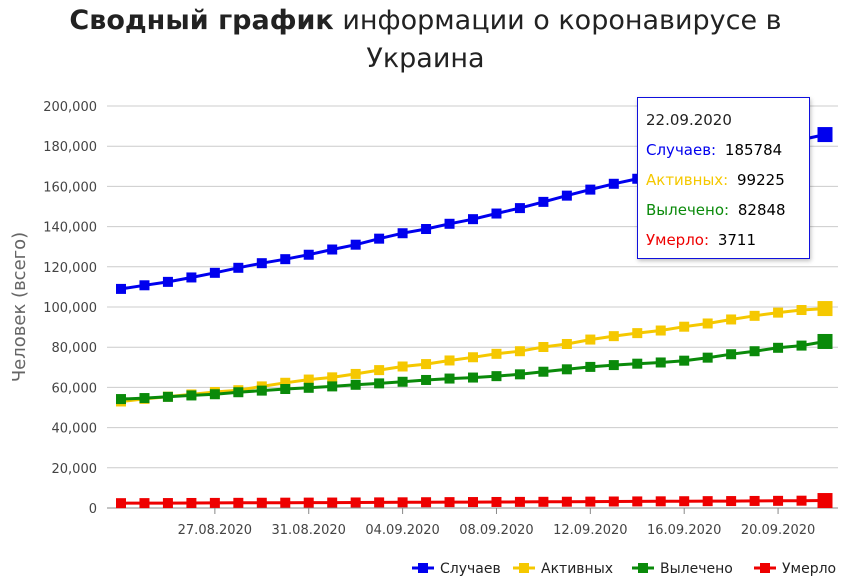  I want to click on legend: Случаев Активных Вылечено Умерло, so click(624, 569).